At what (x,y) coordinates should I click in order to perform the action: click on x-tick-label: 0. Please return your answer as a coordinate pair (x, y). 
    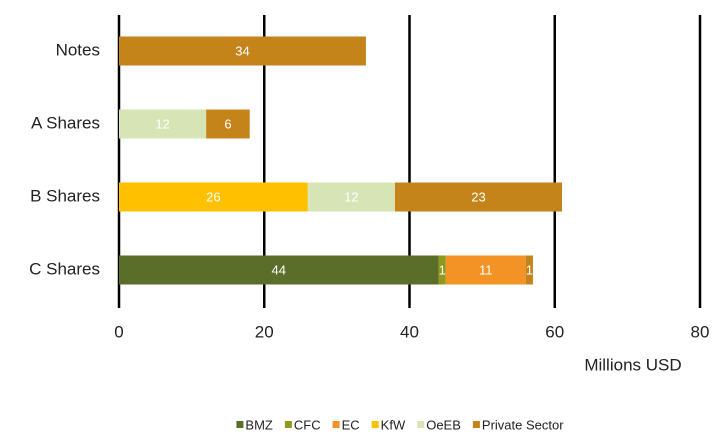
    Looking at the image, I should click on (118, 331).